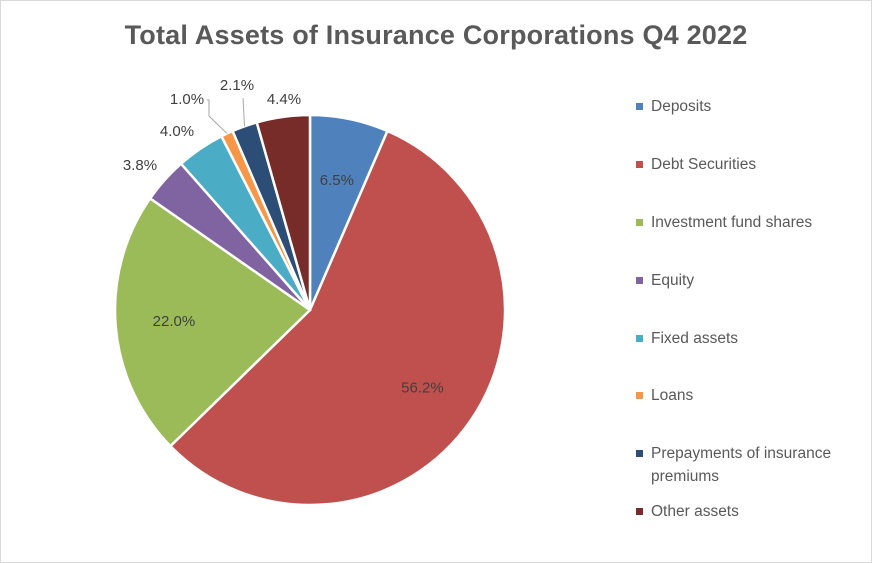 This screenshot has height=563, width=872. What do you see at coordinates (704, 164) in the screenshot?
I see `legend-label-debt-securities: Debt Securities` at bounding box center [704, 164].